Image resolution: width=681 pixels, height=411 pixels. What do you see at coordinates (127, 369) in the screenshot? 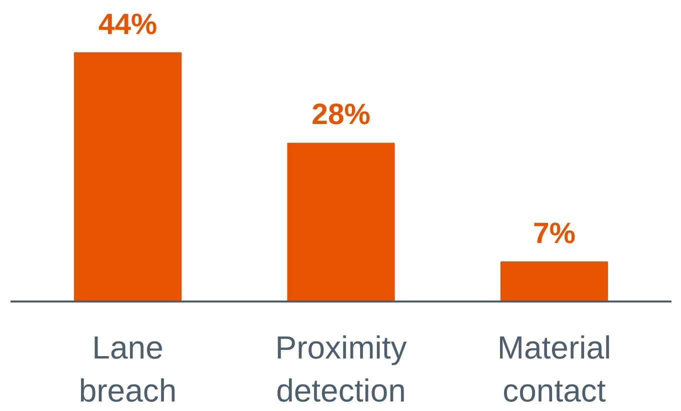
I see `x-tick-label: Lane breach` at bounding box center [127, 369].